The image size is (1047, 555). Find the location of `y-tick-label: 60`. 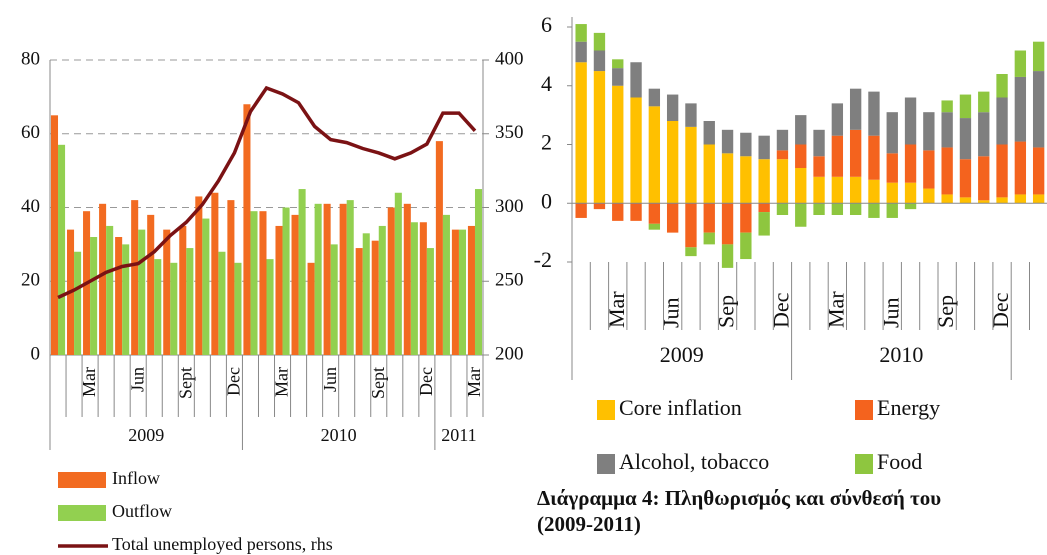

y-tick-label: 60 is located at coordinates (30, 132).